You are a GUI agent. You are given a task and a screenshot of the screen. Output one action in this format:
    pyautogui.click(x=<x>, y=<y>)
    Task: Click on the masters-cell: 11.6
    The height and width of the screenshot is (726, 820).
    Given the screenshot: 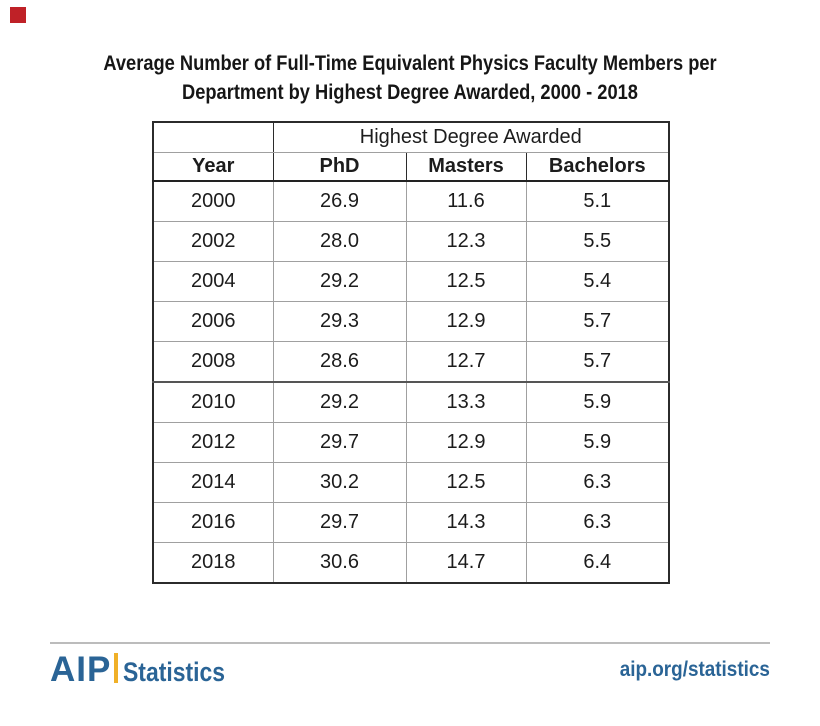 What is the action you would take?
    pyautogui.click(x=466, y=201)
    